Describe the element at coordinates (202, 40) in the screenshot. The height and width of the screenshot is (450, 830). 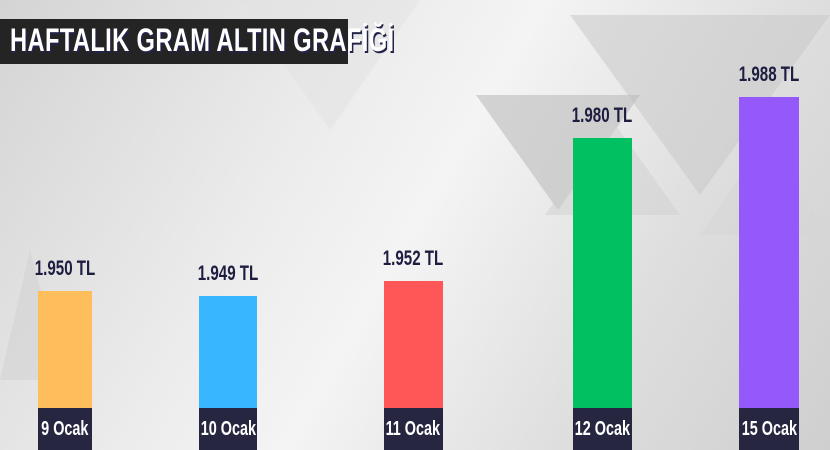
I see `chart-title: HAFTALIK GRAM ALTIN GRAFİĞİ` at that location.